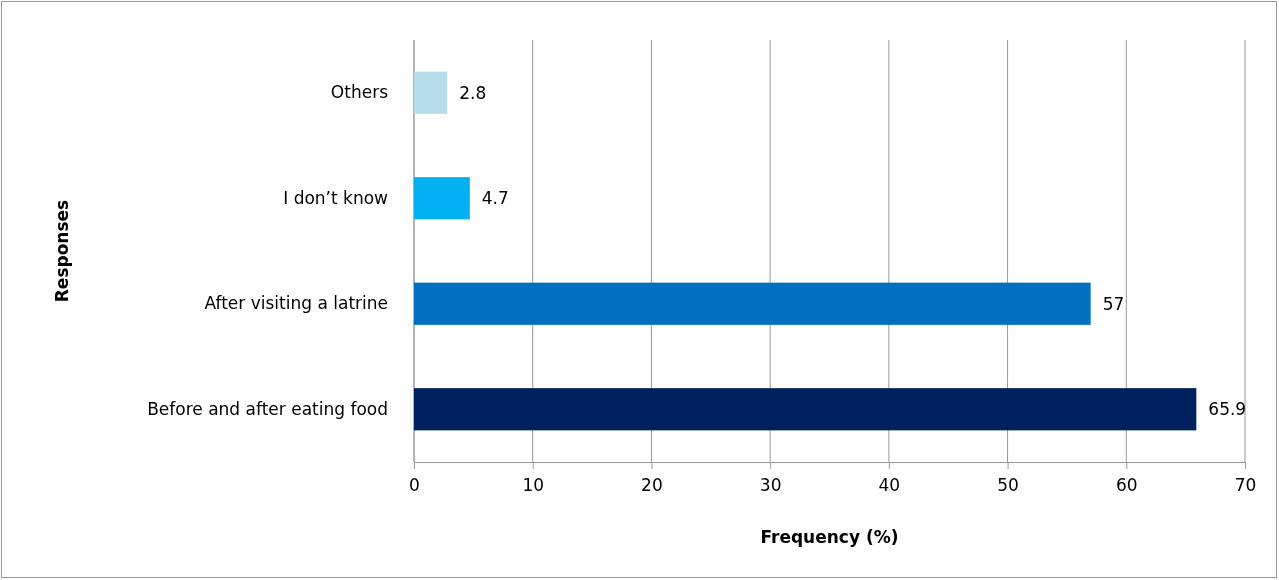 The height and width of the screenshot is (580, 1279). What do you see at coordinates (1126, 484) in the screenshot?
I see `x-tick-label: 60` at bounding box center [1126, 484].